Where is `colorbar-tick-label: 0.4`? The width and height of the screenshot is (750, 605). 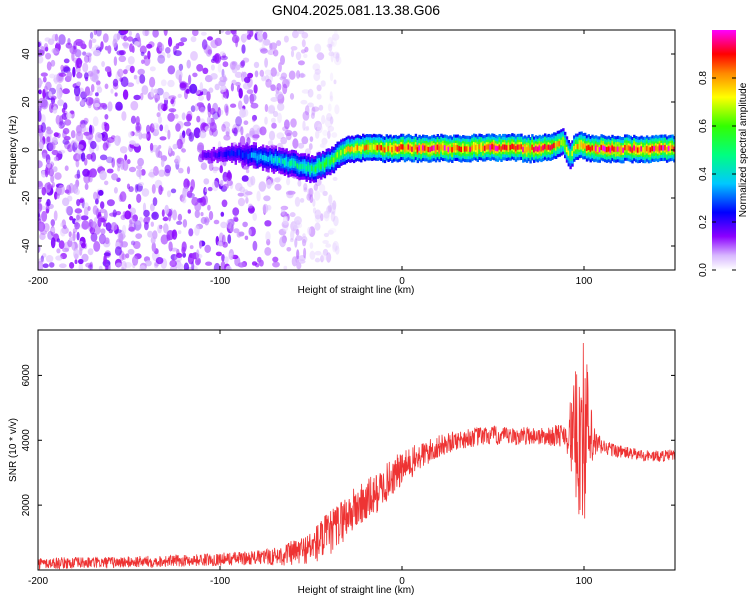
colorbar-tick-label: 0.4 is located at coordinates (703, 174).